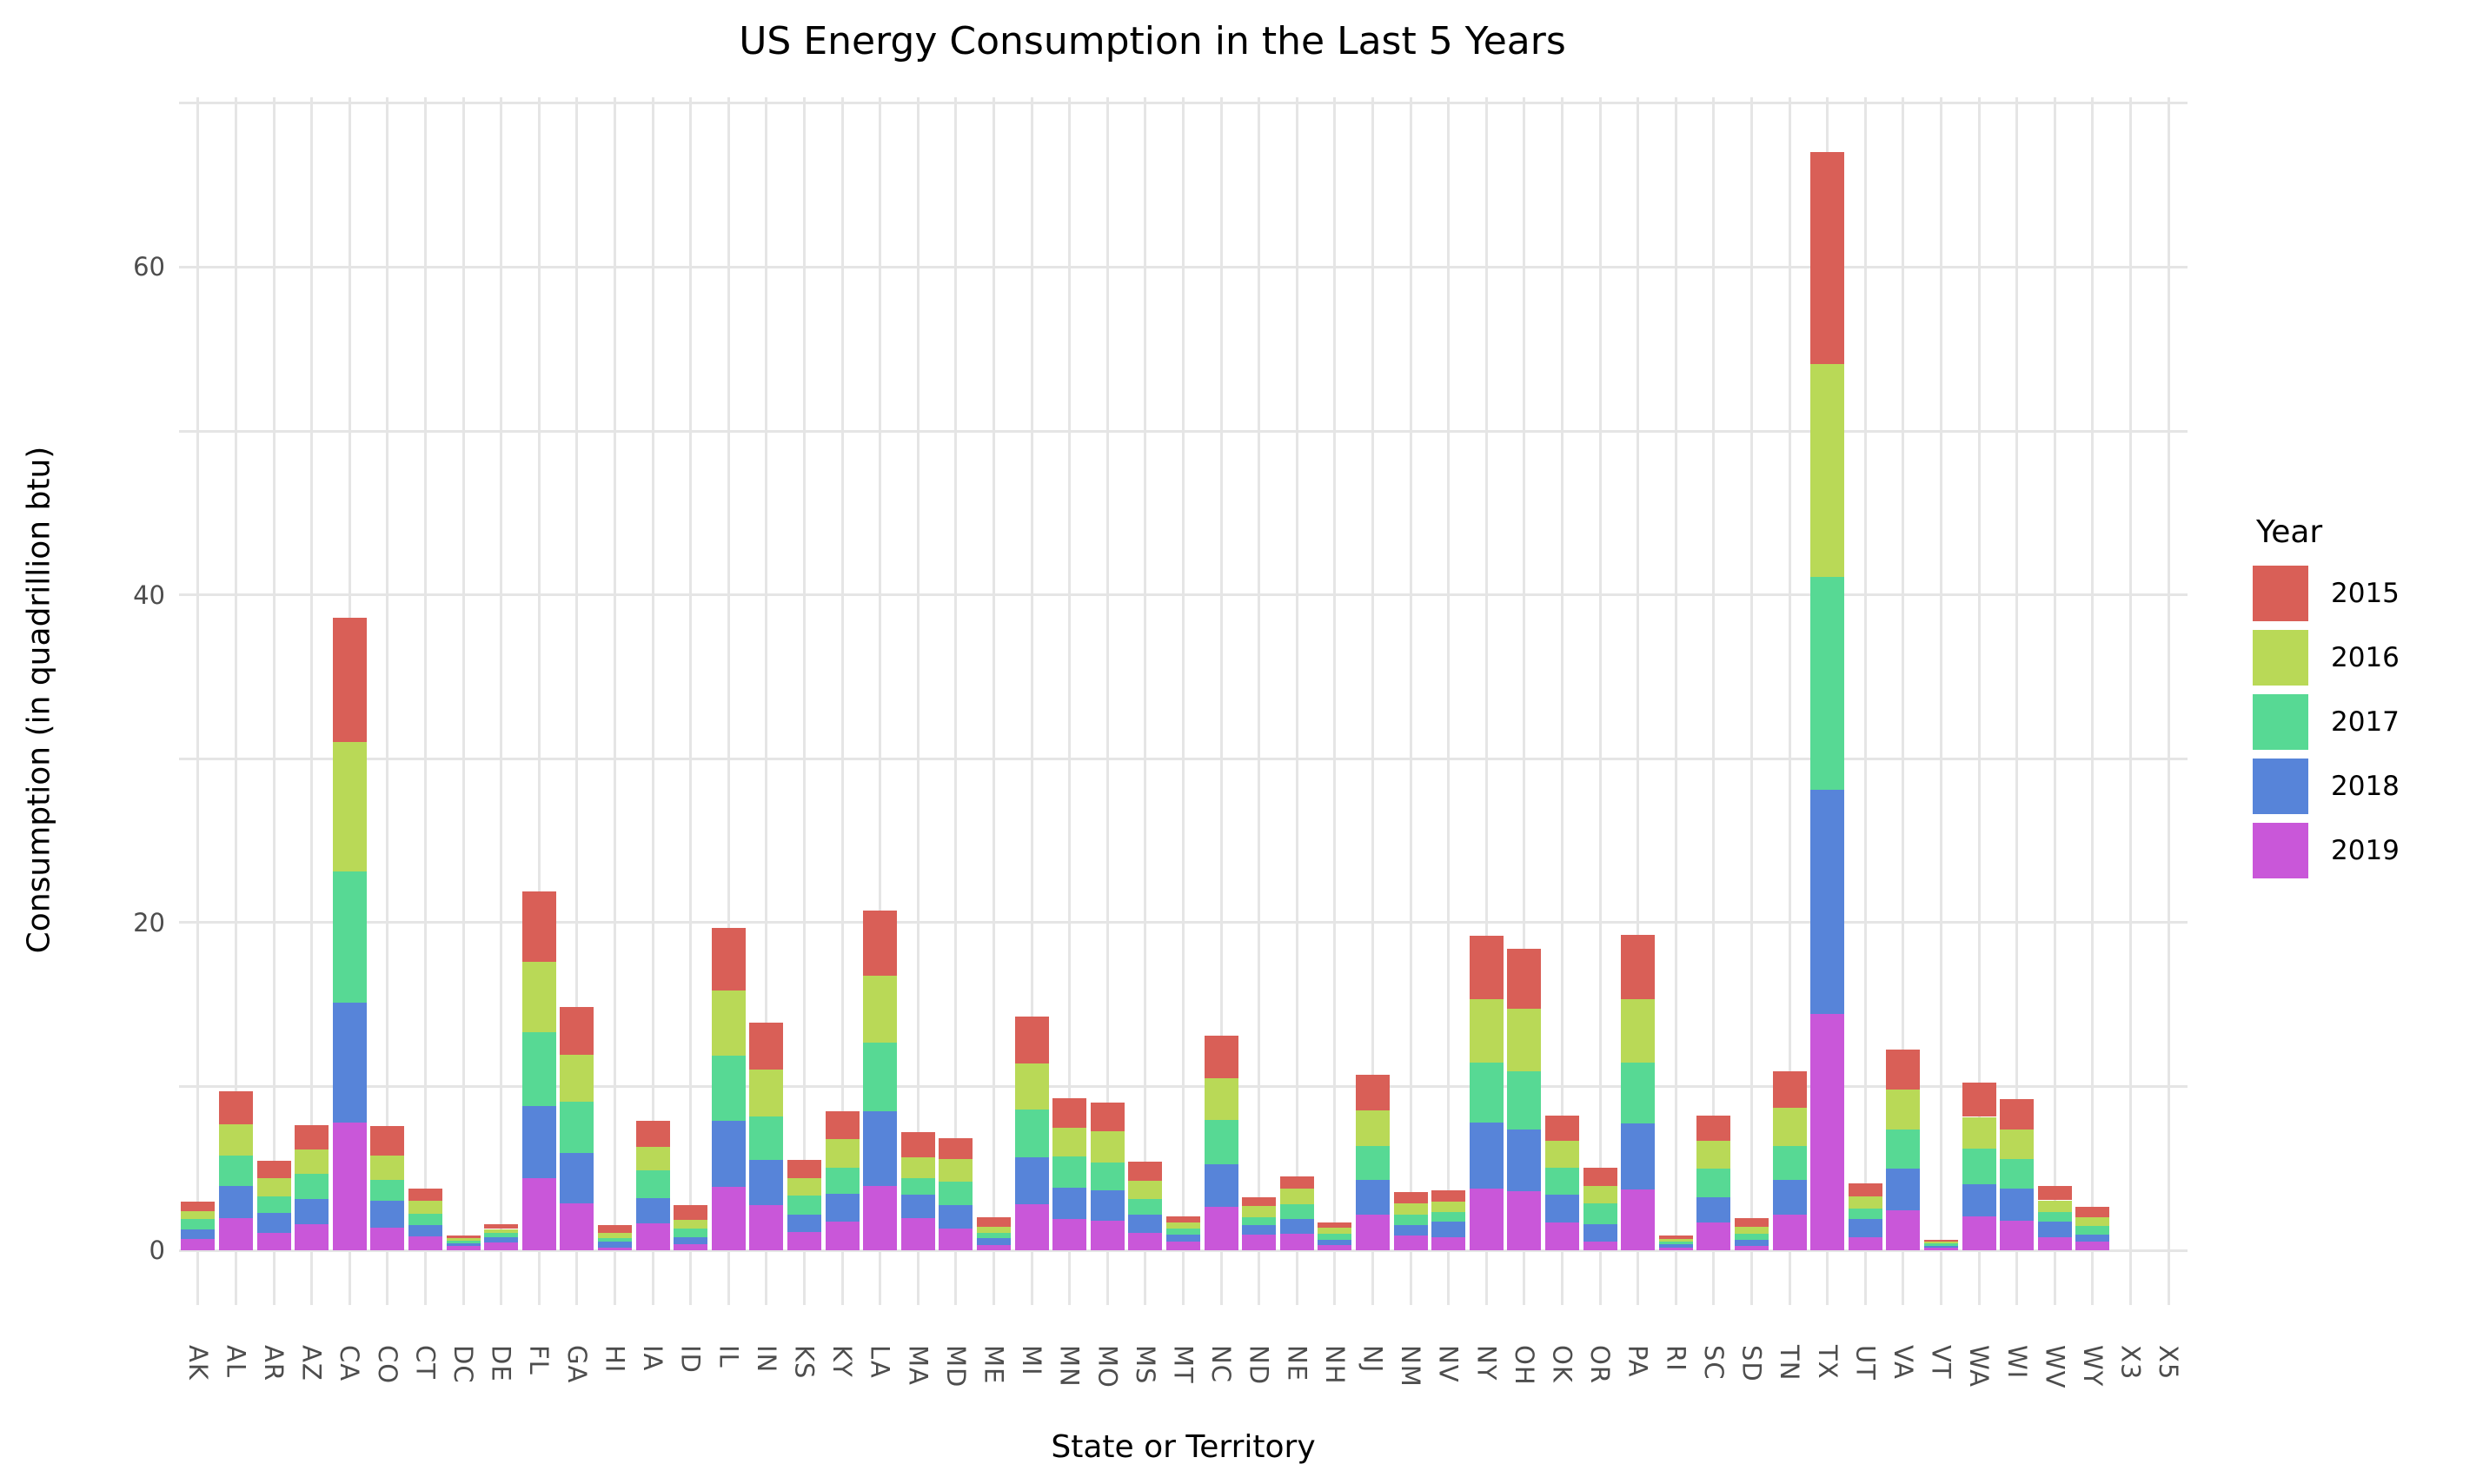 Image resolution: width=2483 pixels, height=1484 pixels. What do you see at coordinates (955, 1366) in the screenshot?
I see `x-tick-label-MD: MD` at bounding box center [955, 1366].